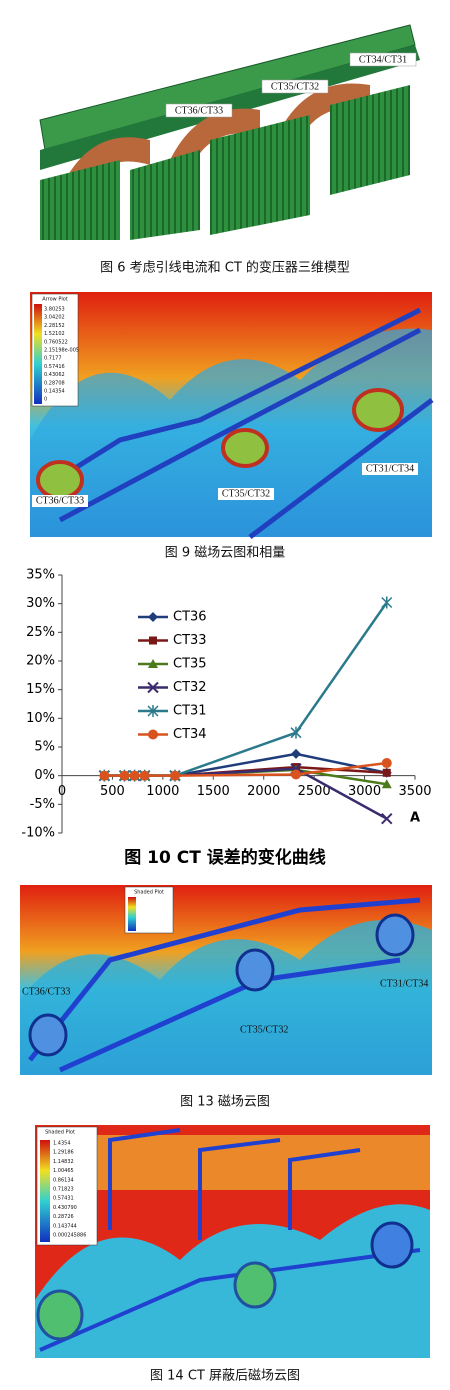 The height and width of the screenshot is (1390, 450). I want to click on legend-value: 2.15198e-005, so click(61, 351).